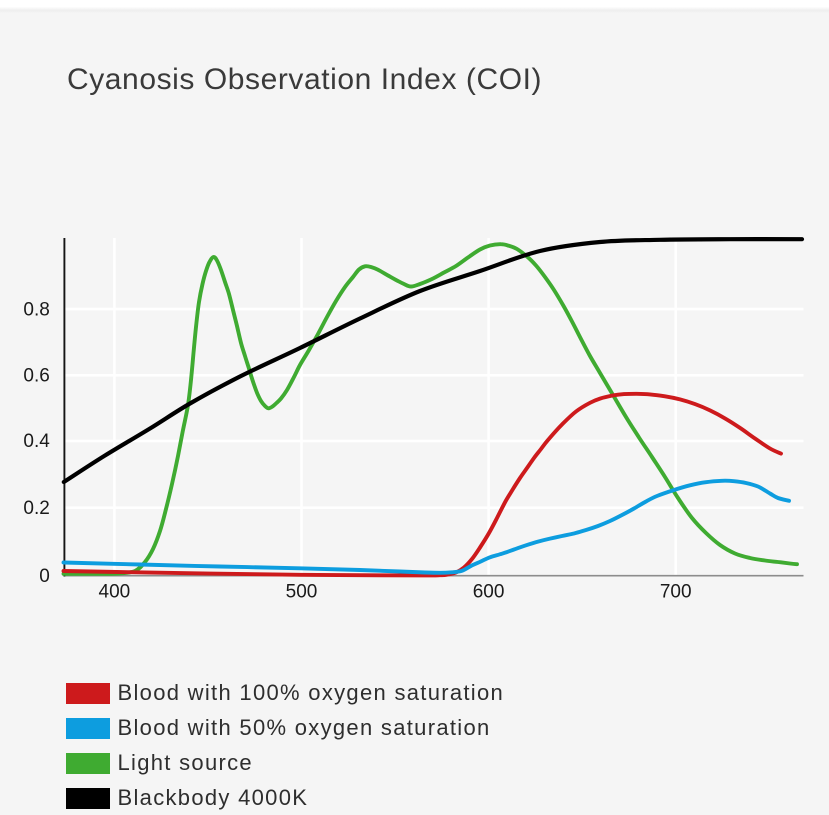  What do you see at coordinates (36, 376) in the screenshot?
I see `svg-text: 0.6` at bounding box center [36, 376].